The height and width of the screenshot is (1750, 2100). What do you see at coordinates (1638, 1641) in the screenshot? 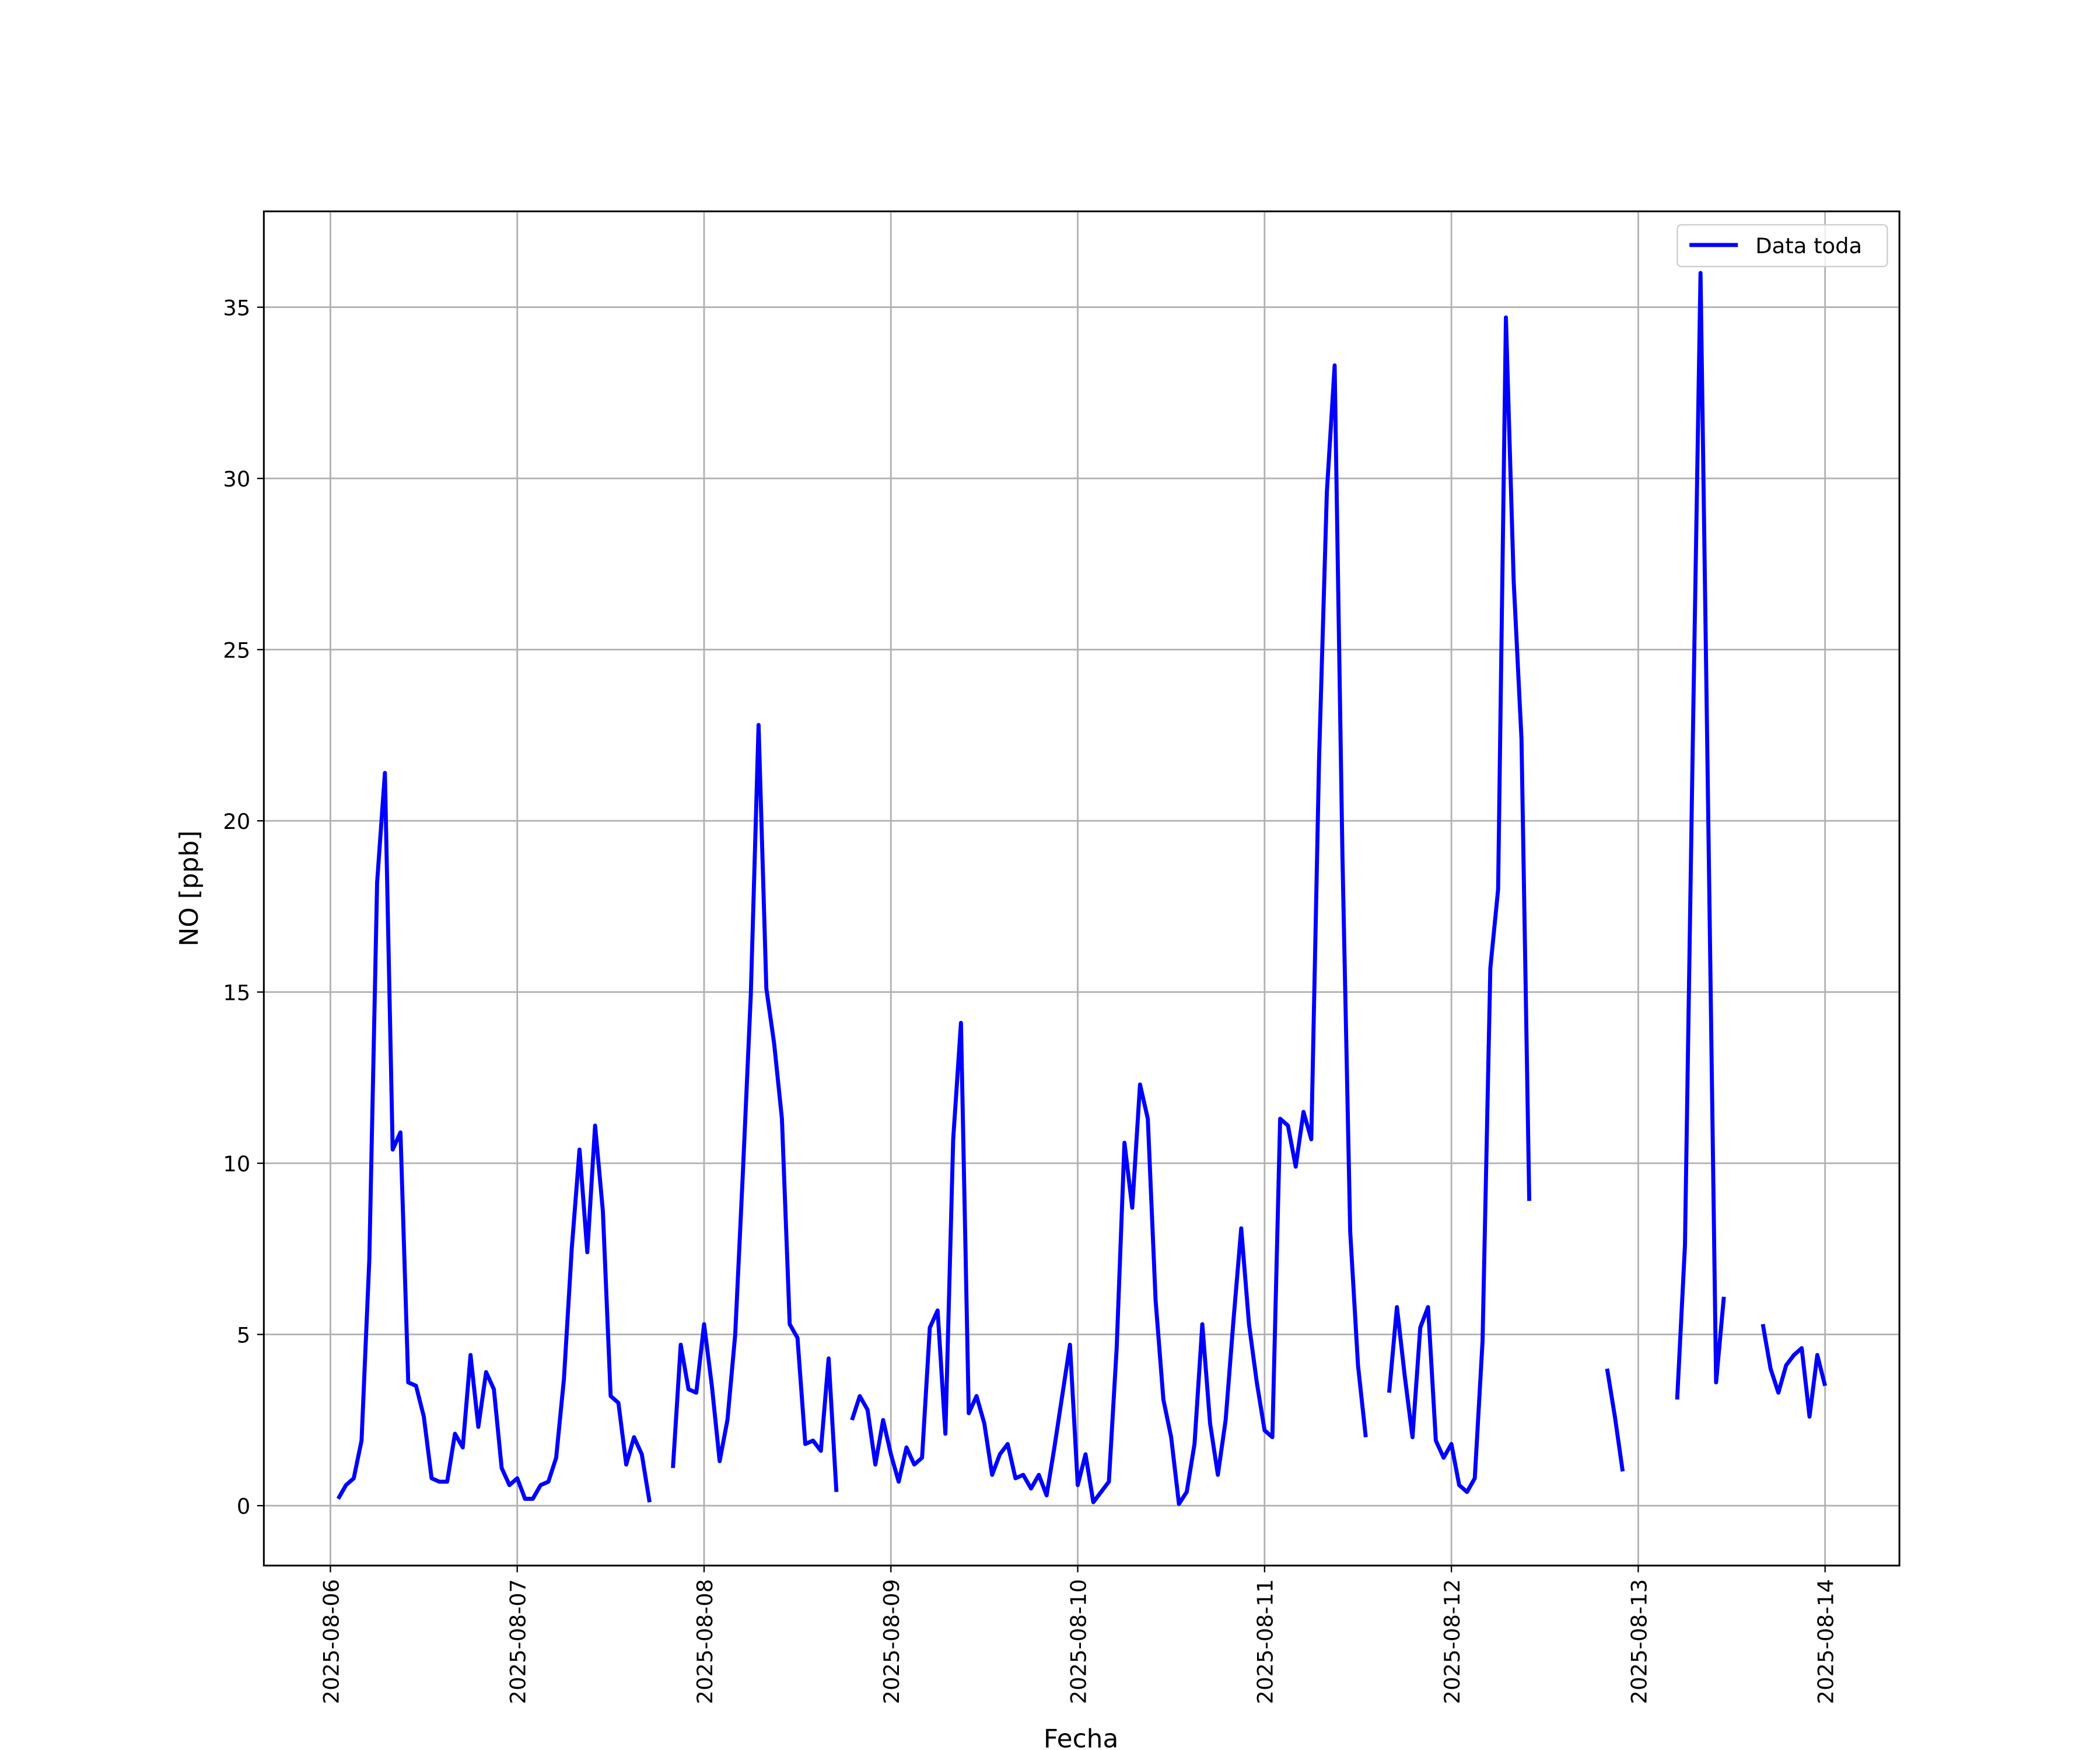
I see `x-tick-label: 2025-08-13` at bounding box center [1638, 1641].